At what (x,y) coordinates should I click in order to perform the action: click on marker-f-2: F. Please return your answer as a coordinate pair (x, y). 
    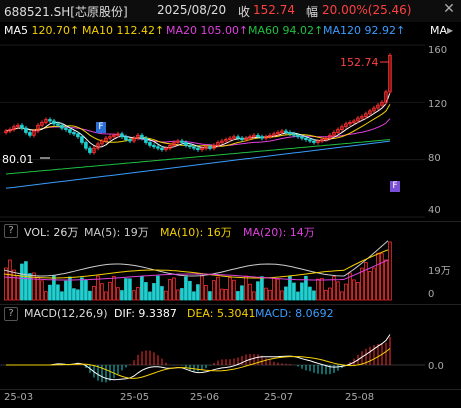
    Looking at the image, I should click on (395, 186).